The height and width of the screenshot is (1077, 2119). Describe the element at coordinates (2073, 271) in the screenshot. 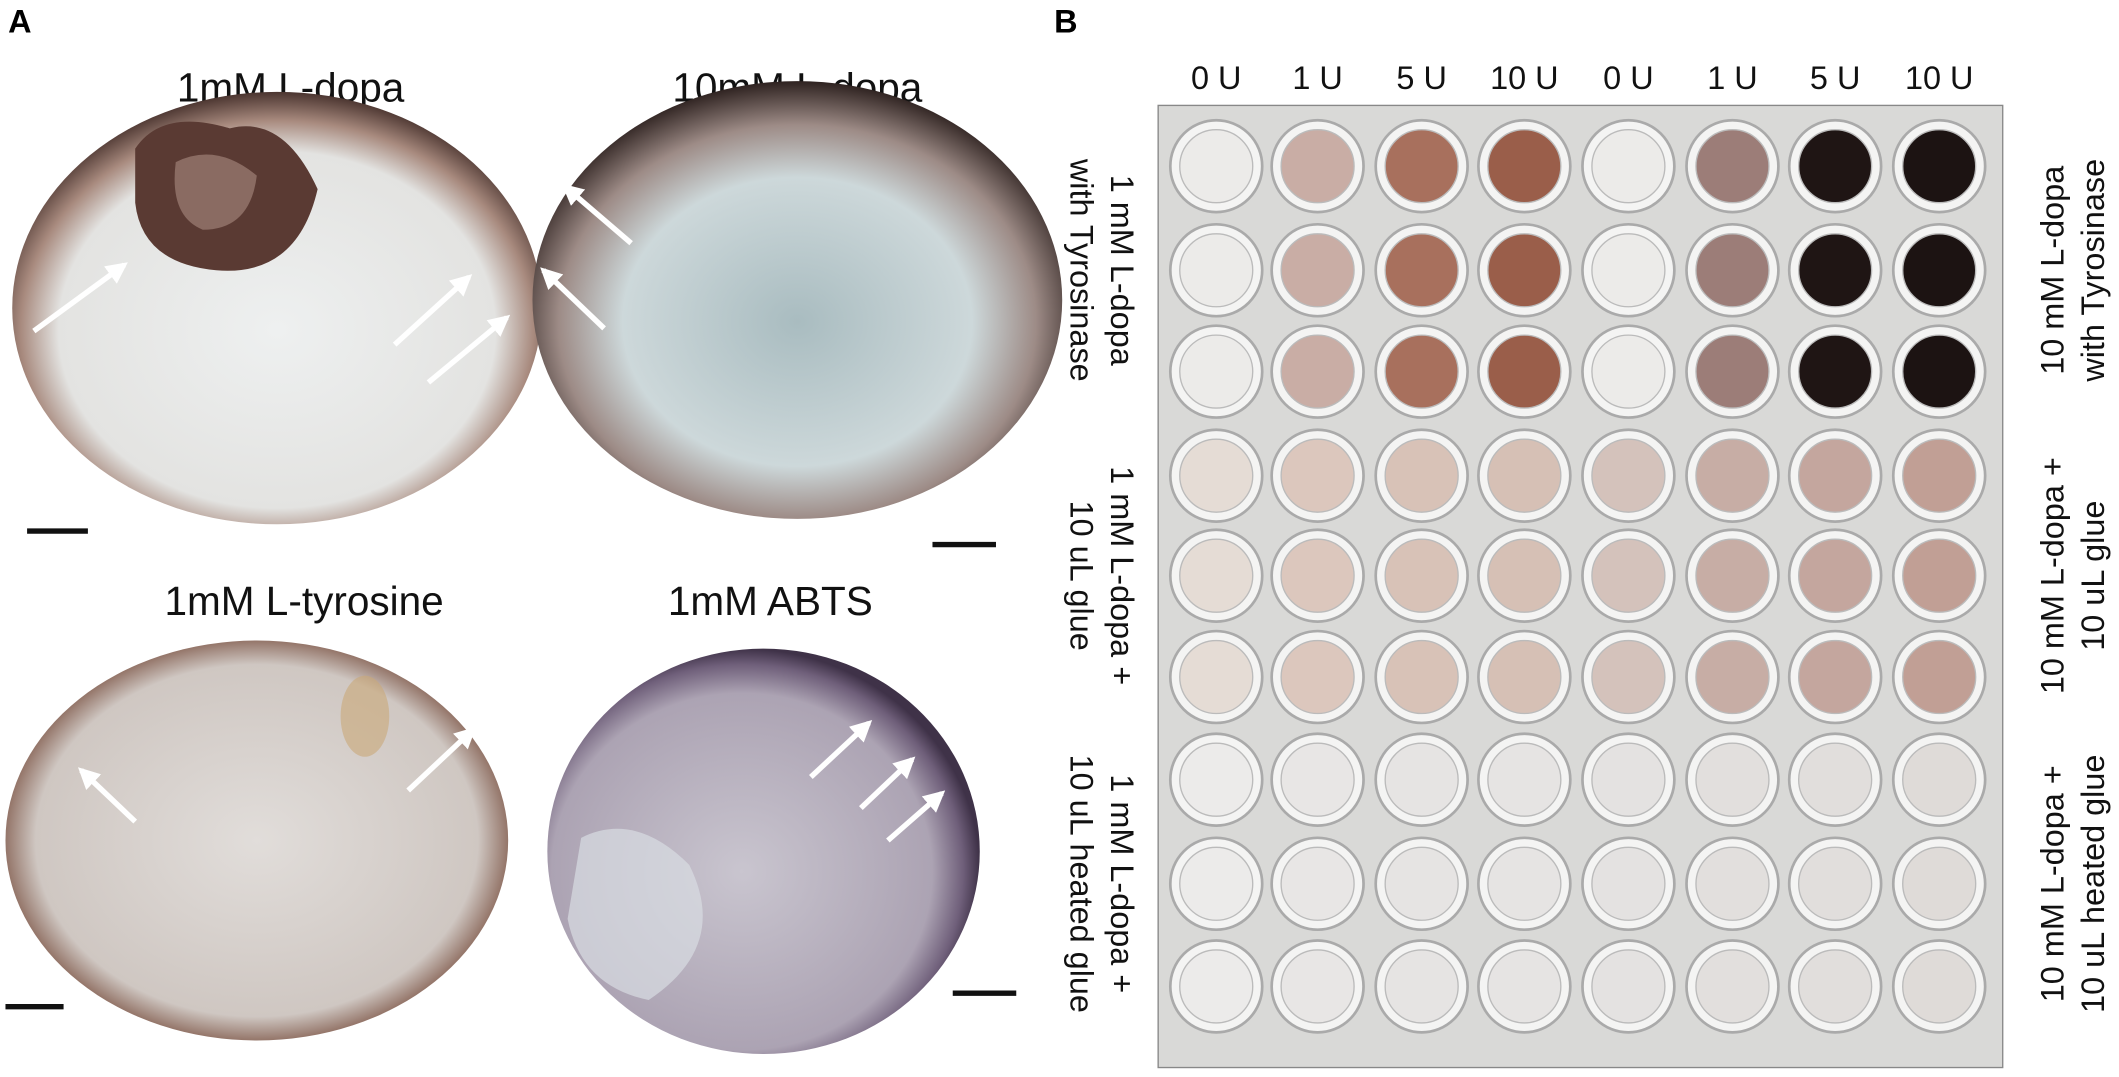

I see `row-group-label-right: 10 mM L-dopa with Tyrosinase` at that location.